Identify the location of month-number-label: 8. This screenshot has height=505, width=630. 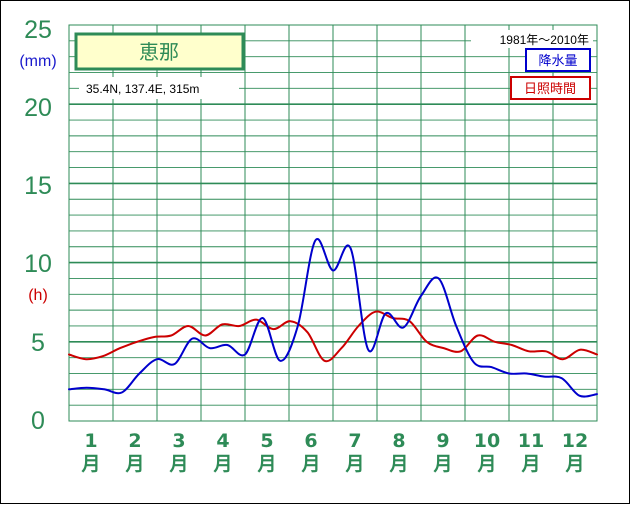
(398, 441).